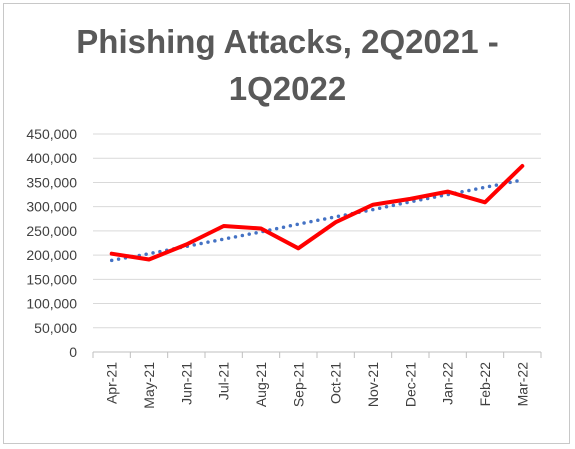 The image size is (575, 449). I want to click on x-tick-label: Sep-21, so click(298, 384).